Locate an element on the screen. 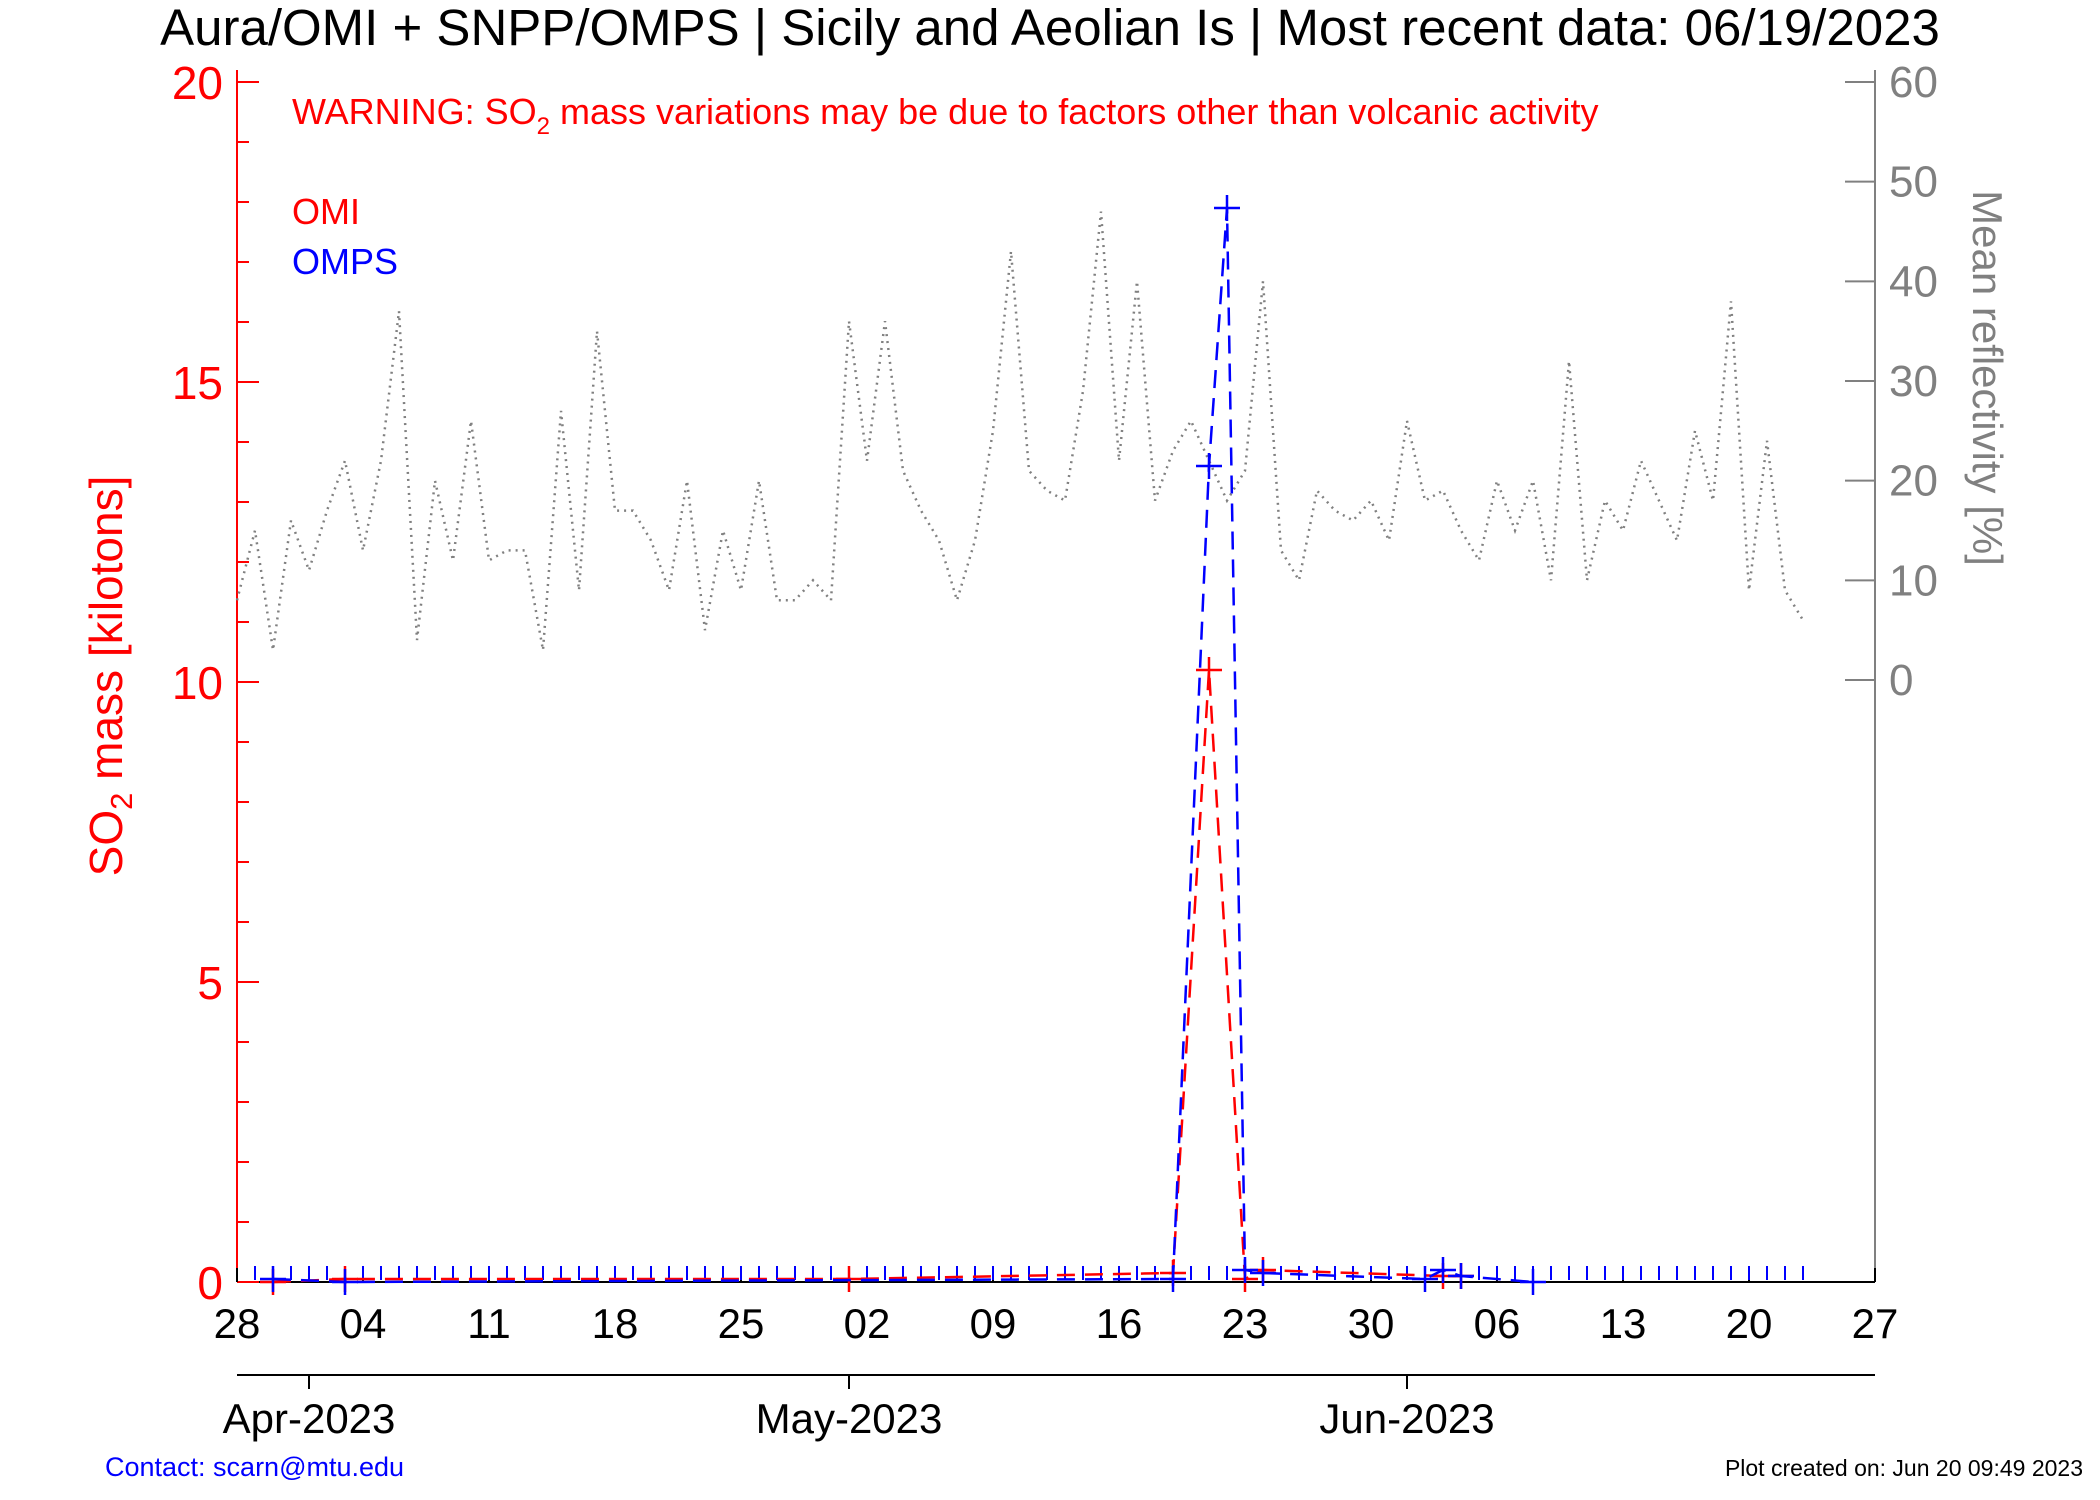  x-tick-label: 16 is located at coordinates (1119, 1323).